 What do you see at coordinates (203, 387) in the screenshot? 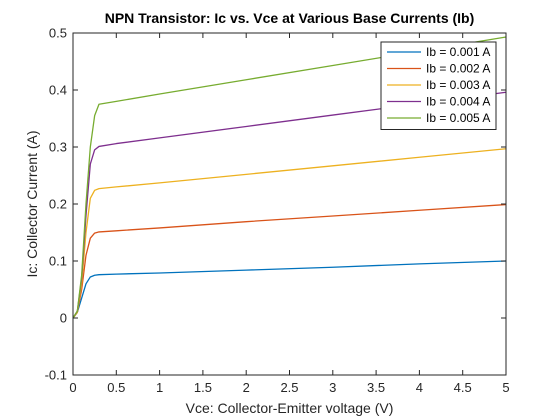
I see `x-tick-label: 1.5` at bounding box center [203, 387].